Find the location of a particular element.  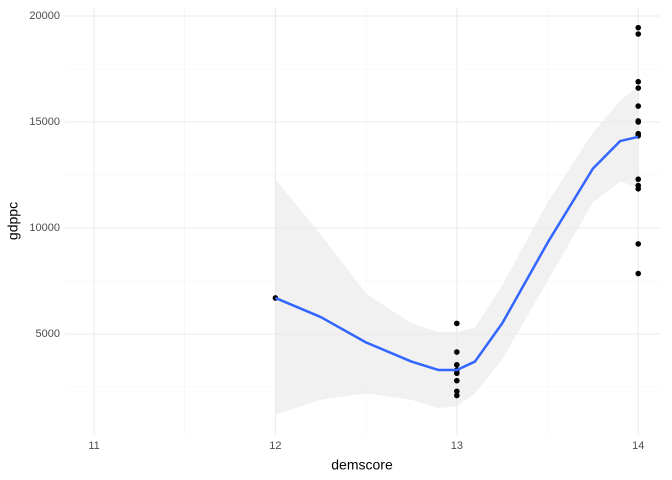

y-tick-label: 20000 is located at coordinates (44, 16).